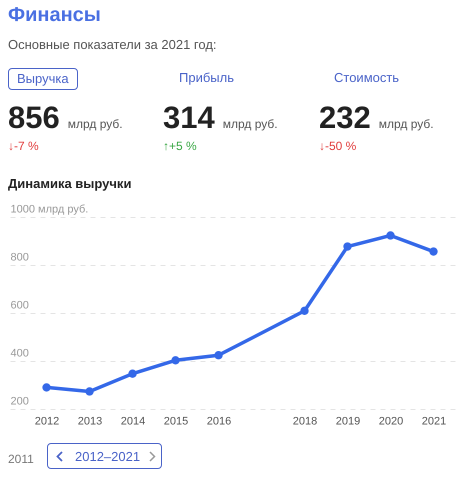 Image resolution: width=461 pixels, height=477 pixels. I want to click on text: Стоимость, so click(366, 78).